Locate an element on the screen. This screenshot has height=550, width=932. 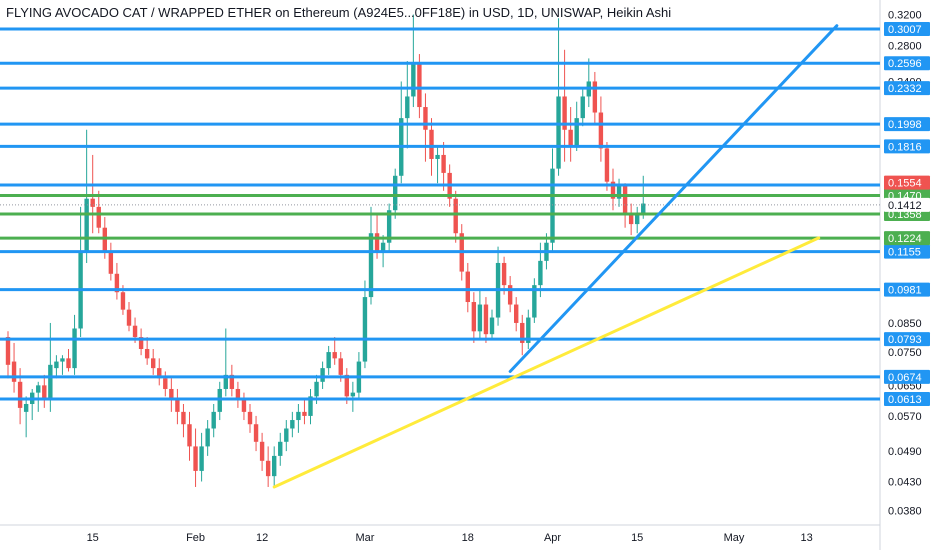
y-tick-label: 0.0490 is located at coordinates (905, 452).